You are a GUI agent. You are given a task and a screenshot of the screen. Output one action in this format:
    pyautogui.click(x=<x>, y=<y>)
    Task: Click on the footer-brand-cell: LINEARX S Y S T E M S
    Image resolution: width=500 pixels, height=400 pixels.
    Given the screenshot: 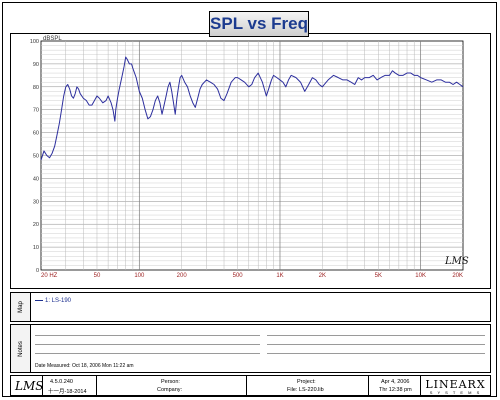 What is the action you would take?
    pyautogui.click(x=455, y=385)
    